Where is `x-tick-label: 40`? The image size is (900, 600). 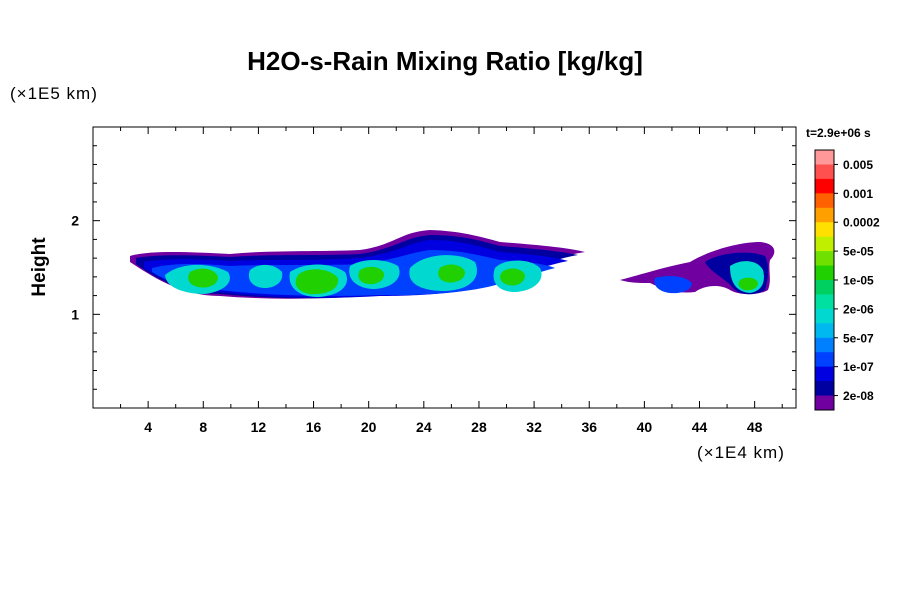 x-tick-label: 40 is located at coordinates (645, 427).